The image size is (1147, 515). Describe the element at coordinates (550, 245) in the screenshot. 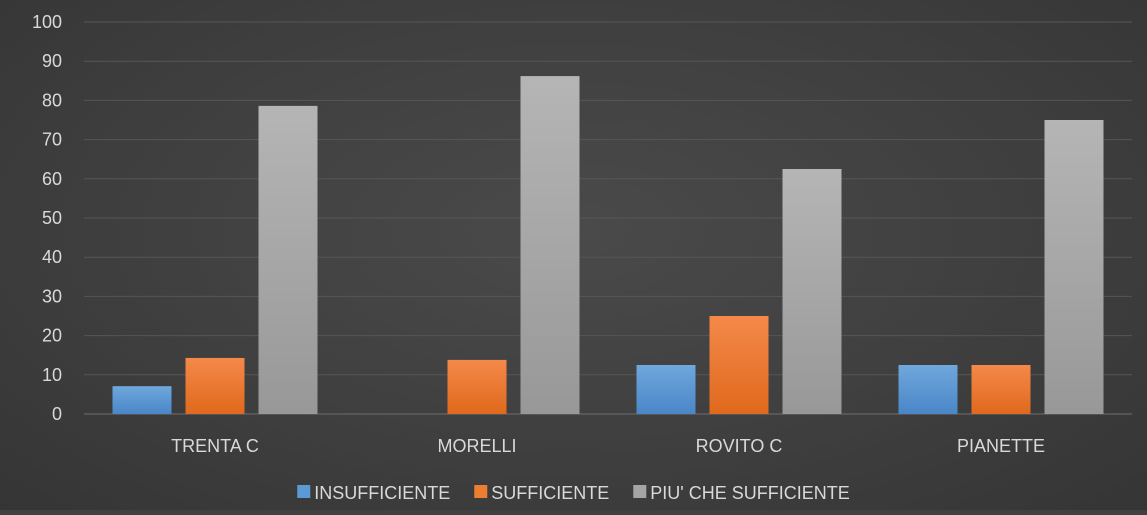

I see `bar-piu-che-sufficiente-morelli` at that location.